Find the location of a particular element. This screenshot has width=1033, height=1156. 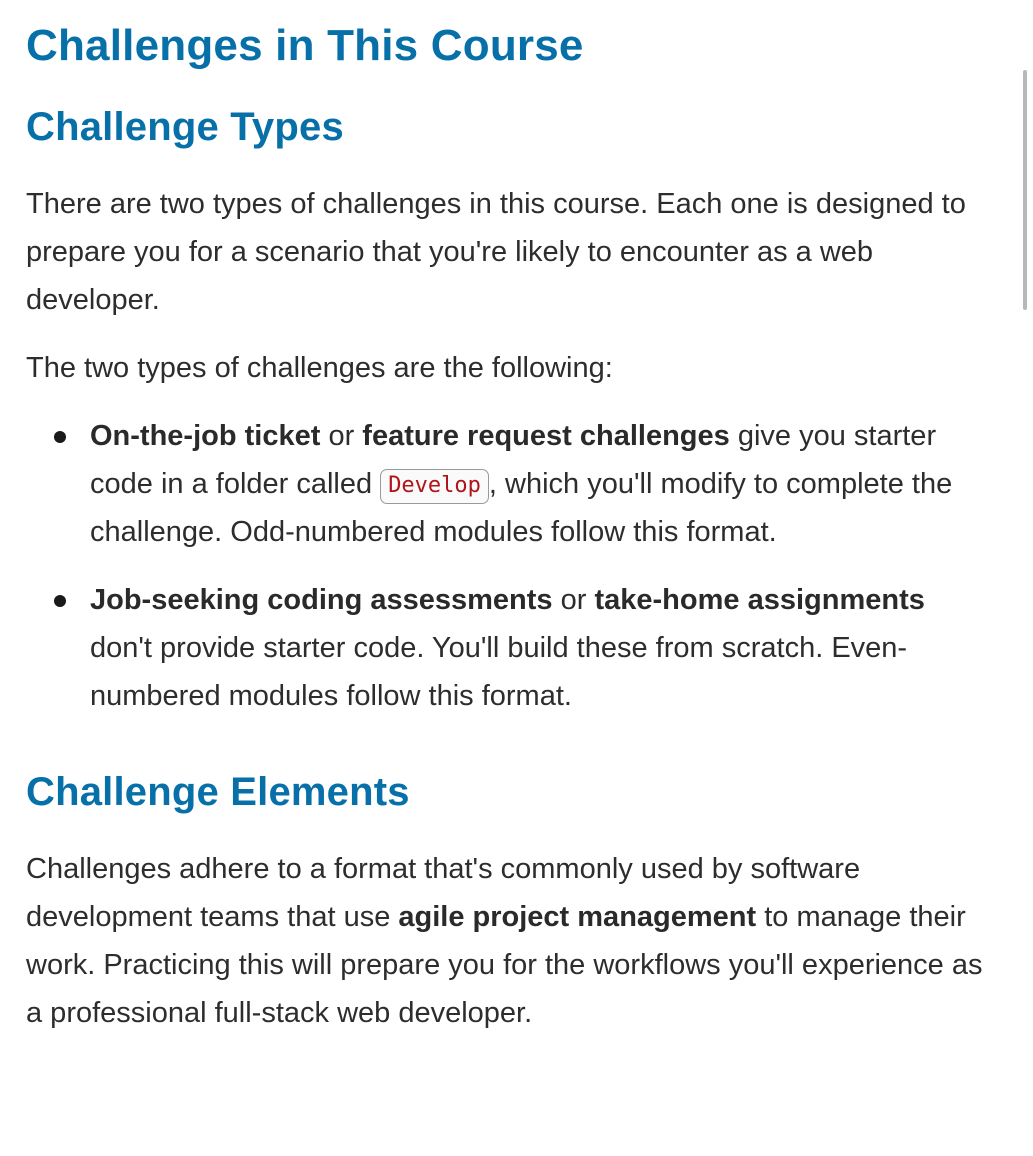

bold-job-seeking: Job-seeking coding assessments is located at coordinates (321, 600).